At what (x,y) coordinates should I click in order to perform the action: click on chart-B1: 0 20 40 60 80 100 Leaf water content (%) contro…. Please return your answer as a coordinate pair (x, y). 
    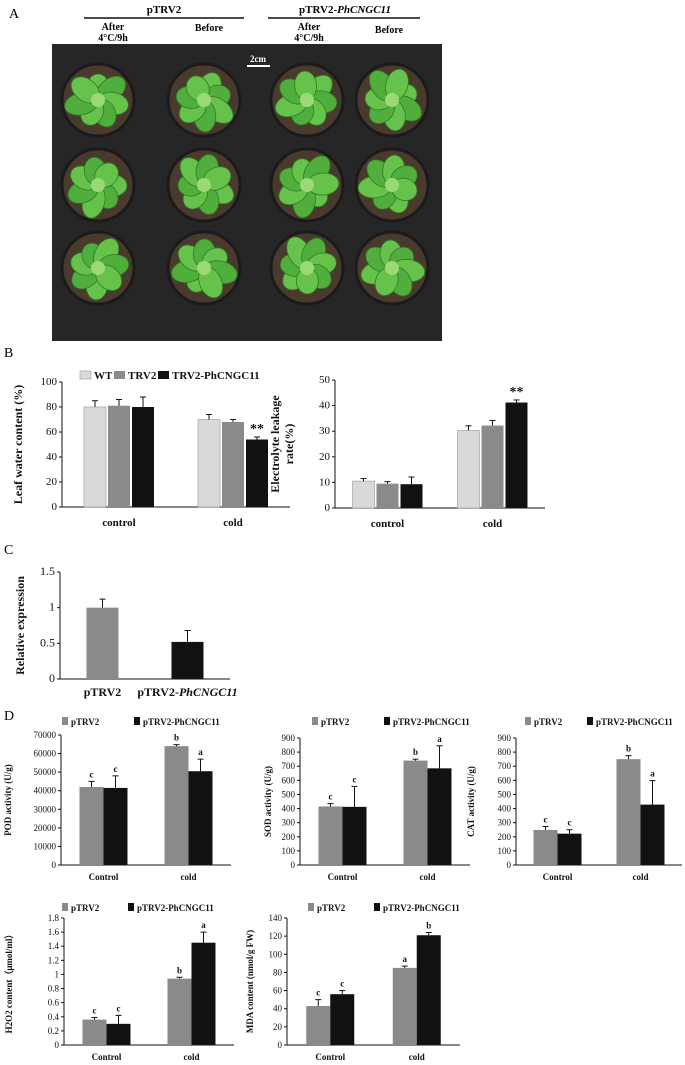
    Looking at the image, I should click on (150, 449).